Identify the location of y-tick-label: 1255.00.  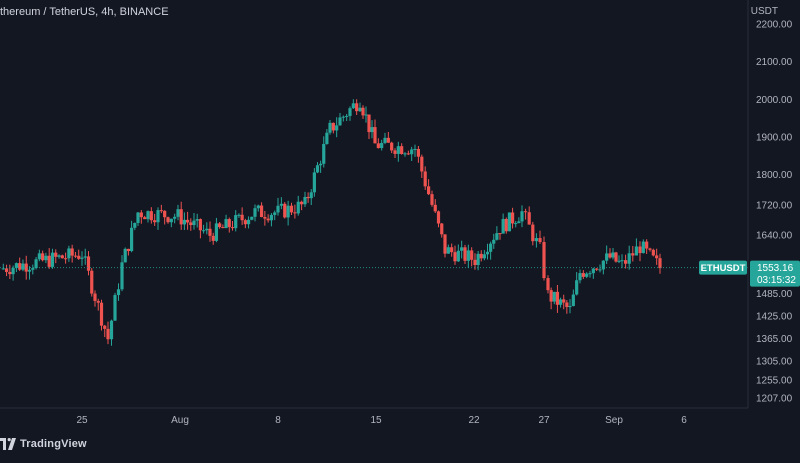
(774, 380).